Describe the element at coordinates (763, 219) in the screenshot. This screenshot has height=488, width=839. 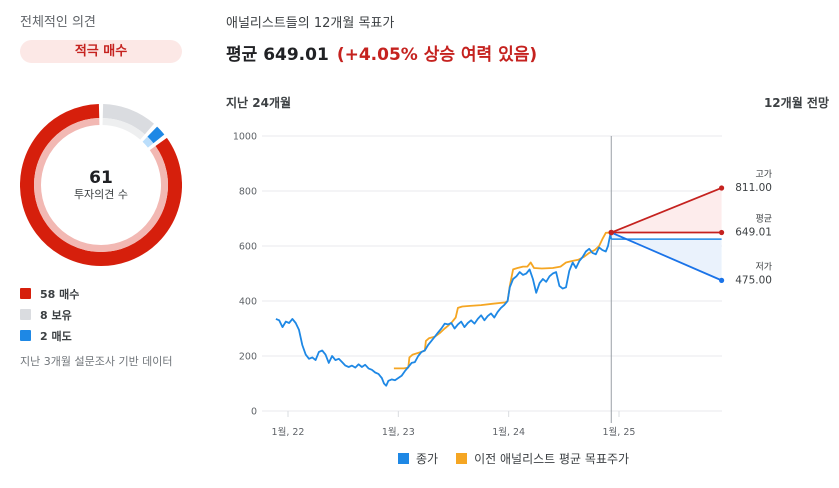
I see `projection-average-label: 평균` at that location.